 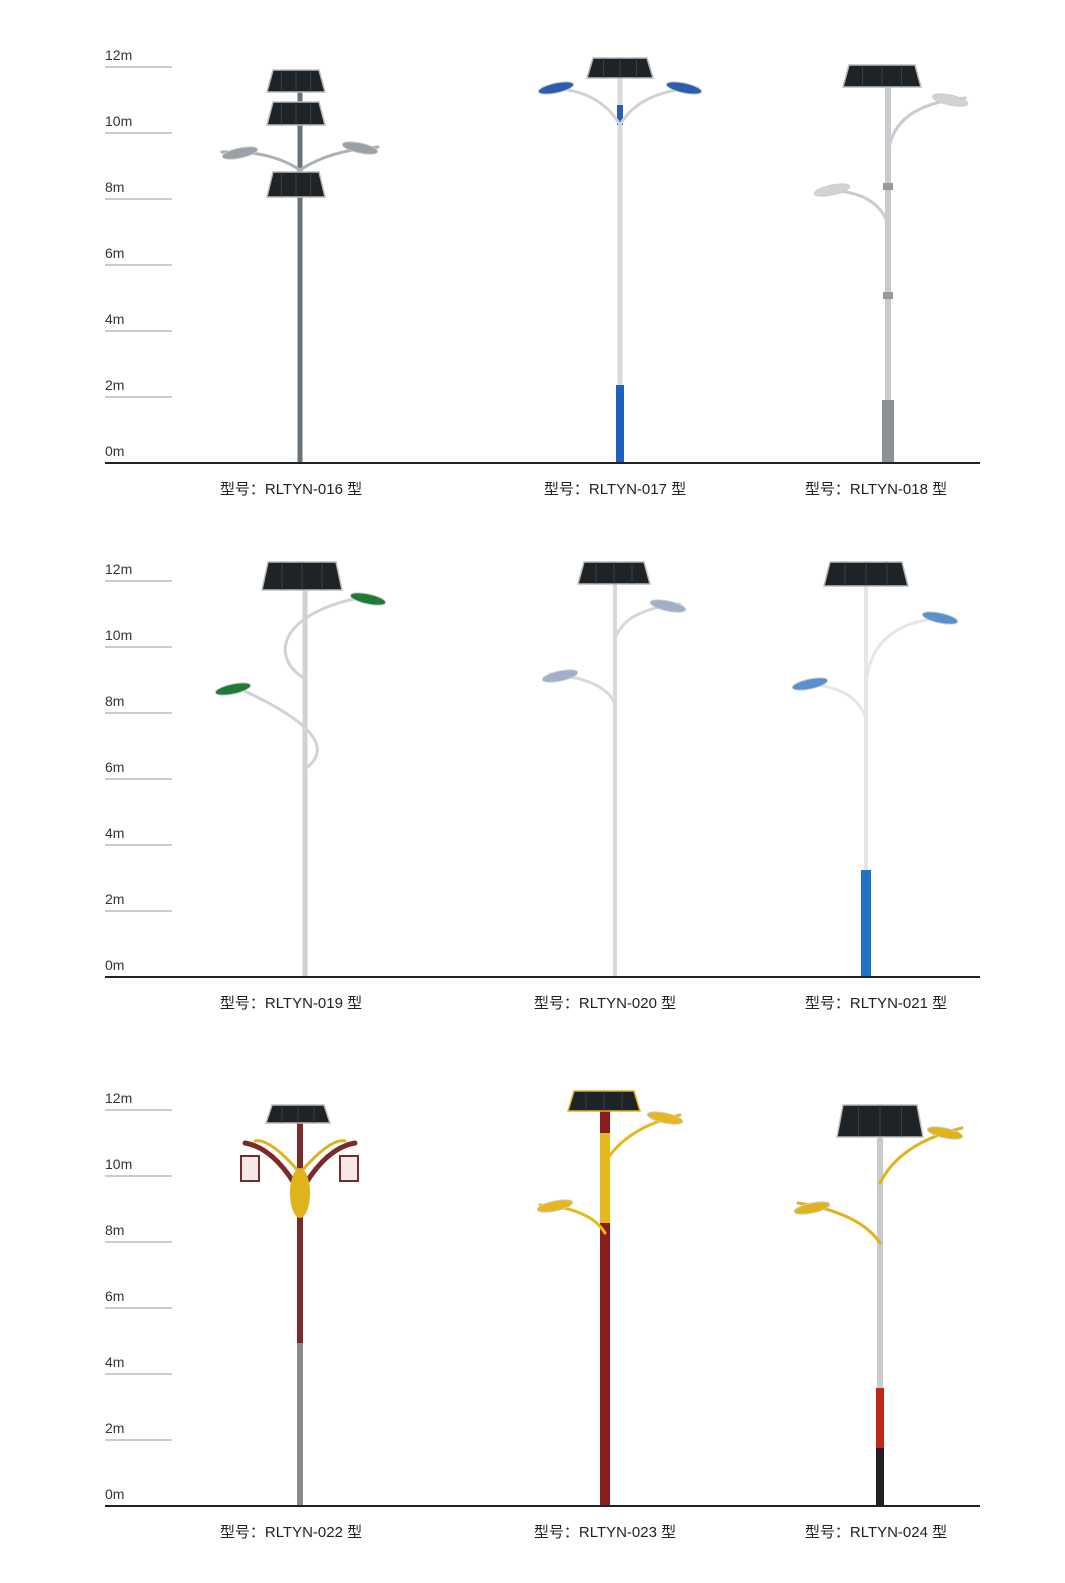 What do you see at coordinates (291, 1532) in the screenshot?
I see `model-label: 型号：RLTYN-022 型` at bounding box center [291, 1532].